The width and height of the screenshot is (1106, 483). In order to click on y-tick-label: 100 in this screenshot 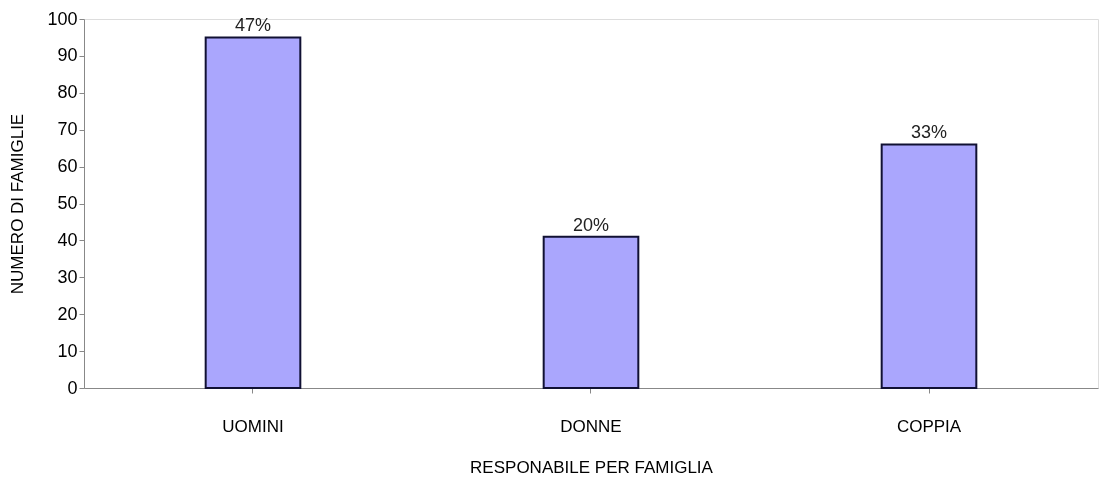, I will do `click(62, 18)`.